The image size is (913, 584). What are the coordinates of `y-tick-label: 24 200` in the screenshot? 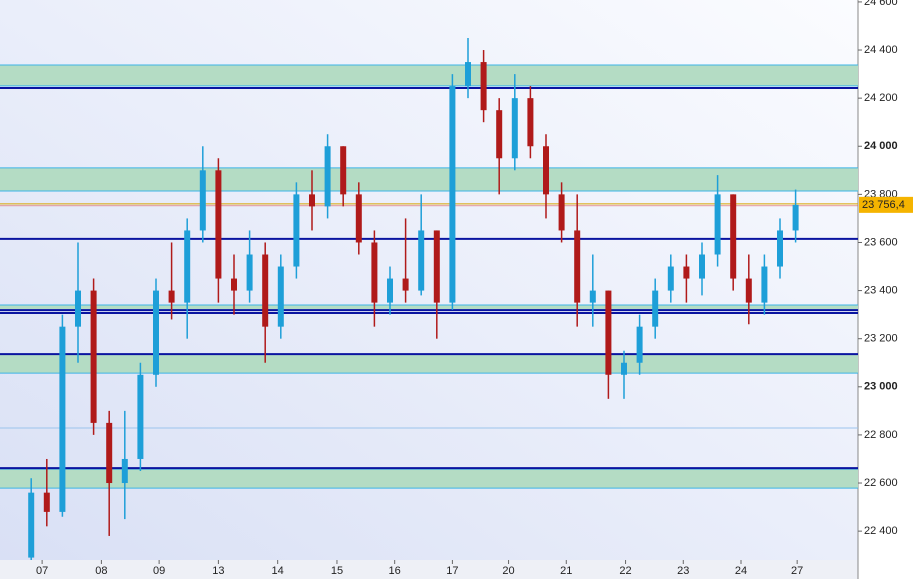 It's located at (881, 98).